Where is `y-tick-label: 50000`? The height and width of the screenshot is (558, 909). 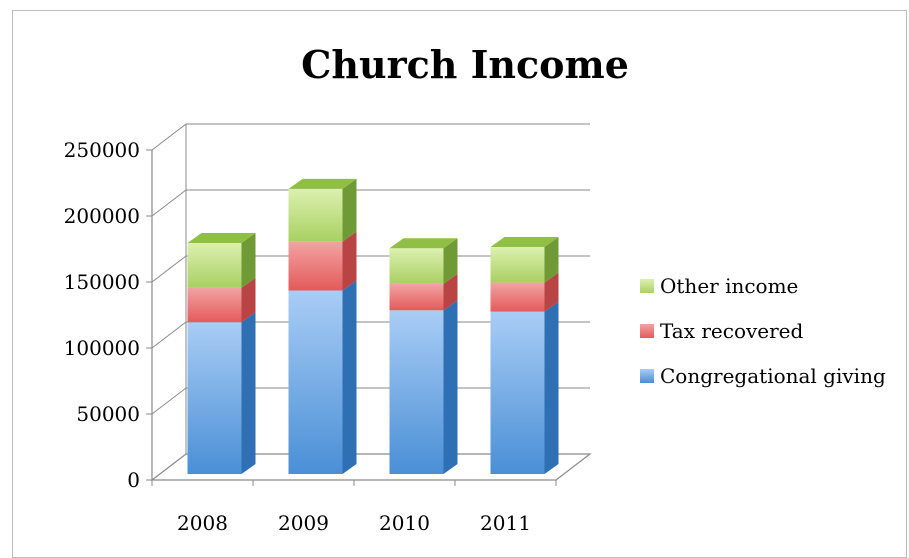 y-tick-label: 50000 is located at coordinates (108, 414).